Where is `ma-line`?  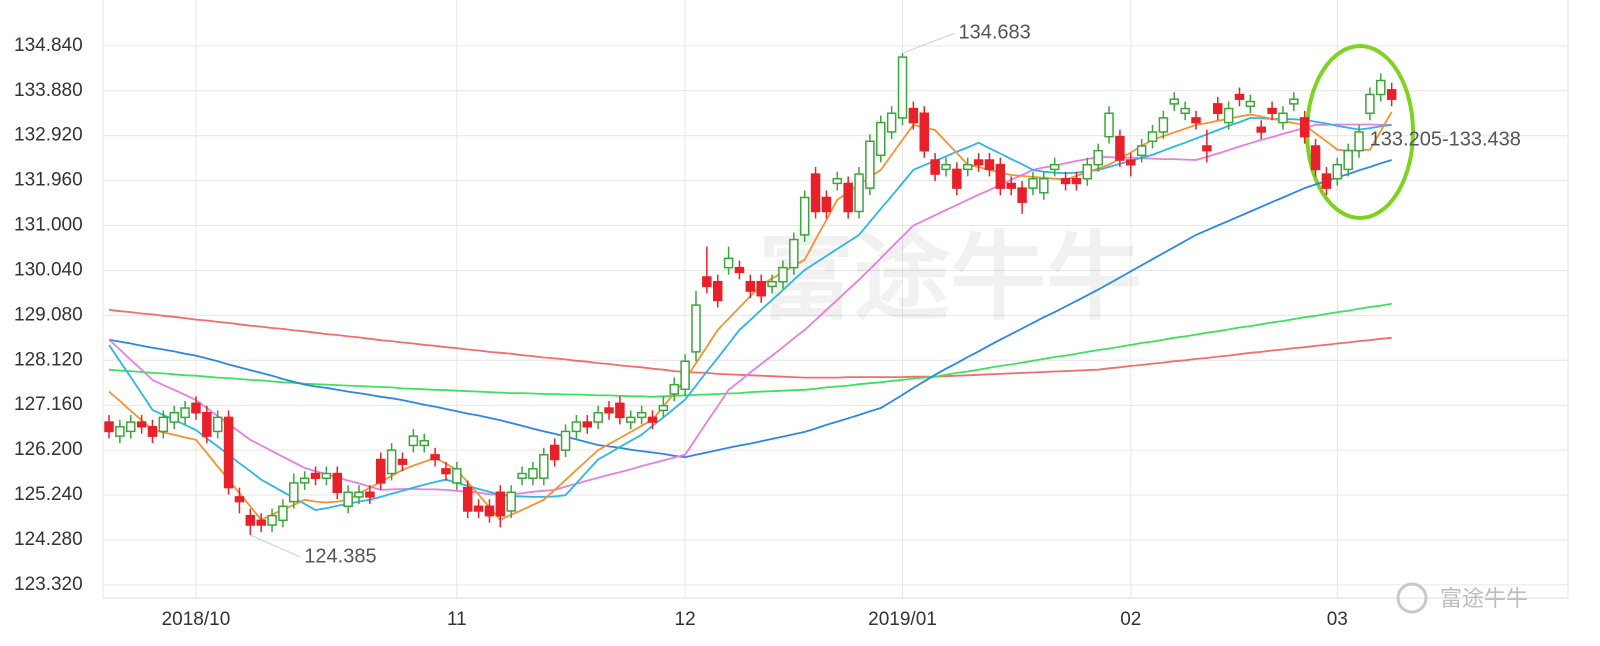 ma-line is located at coordinates (750, 350).